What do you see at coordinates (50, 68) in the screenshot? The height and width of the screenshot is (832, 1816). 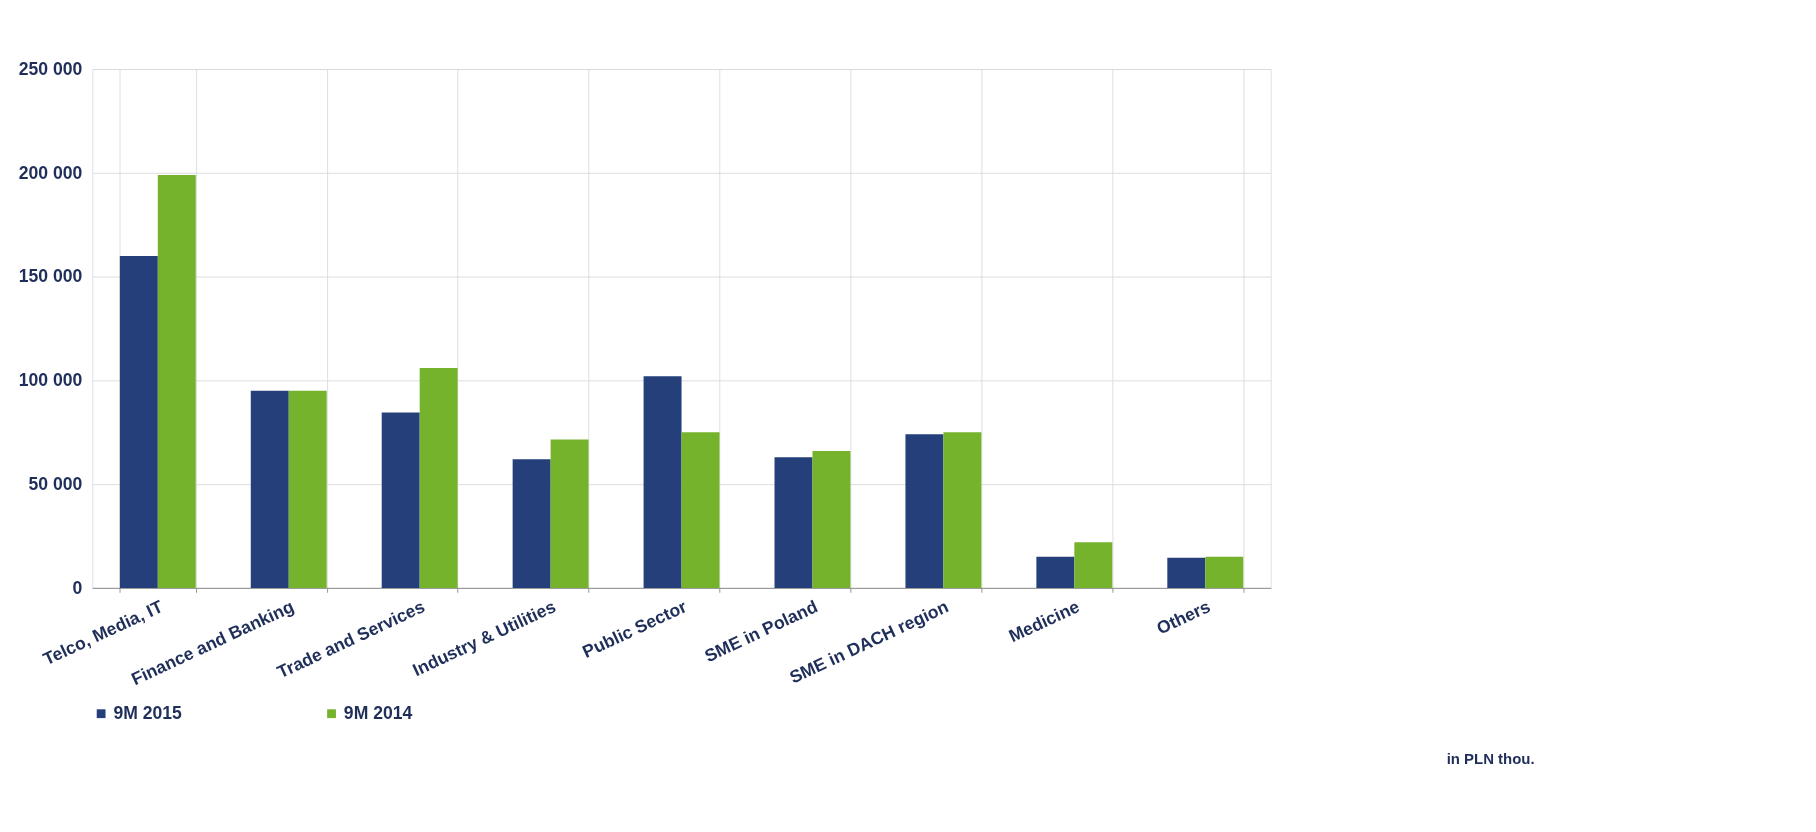 I see `y-tick-label: 250 000` at bounding box center [50, 68].